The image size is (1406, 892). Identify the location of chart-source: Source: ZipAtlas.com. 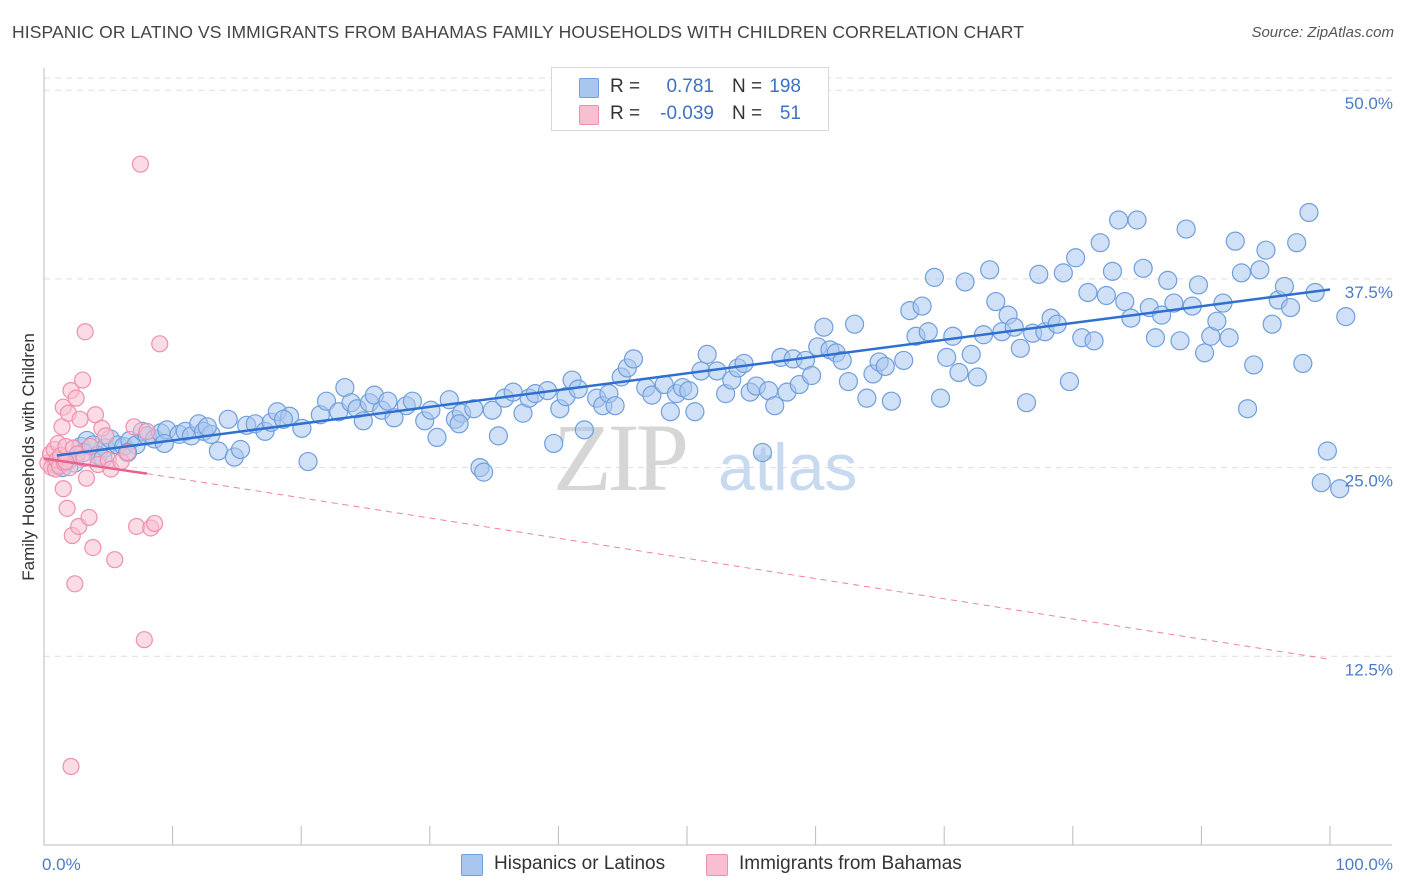
(1322, 32).